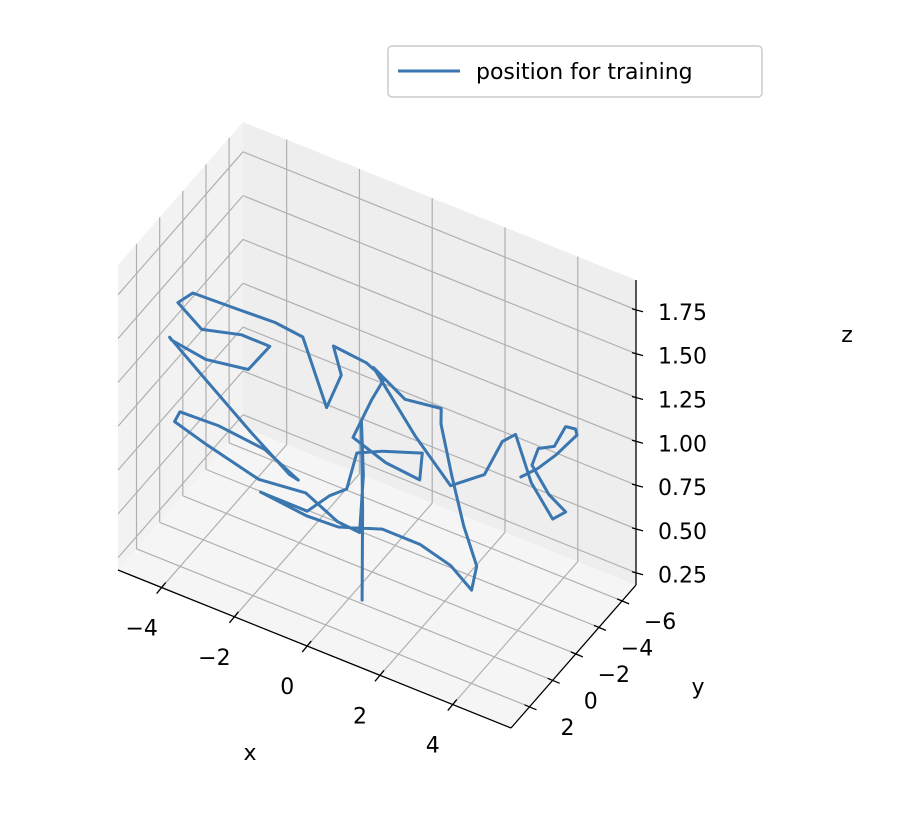  I want to click on x-tick-label: 4, so click(433, 746).